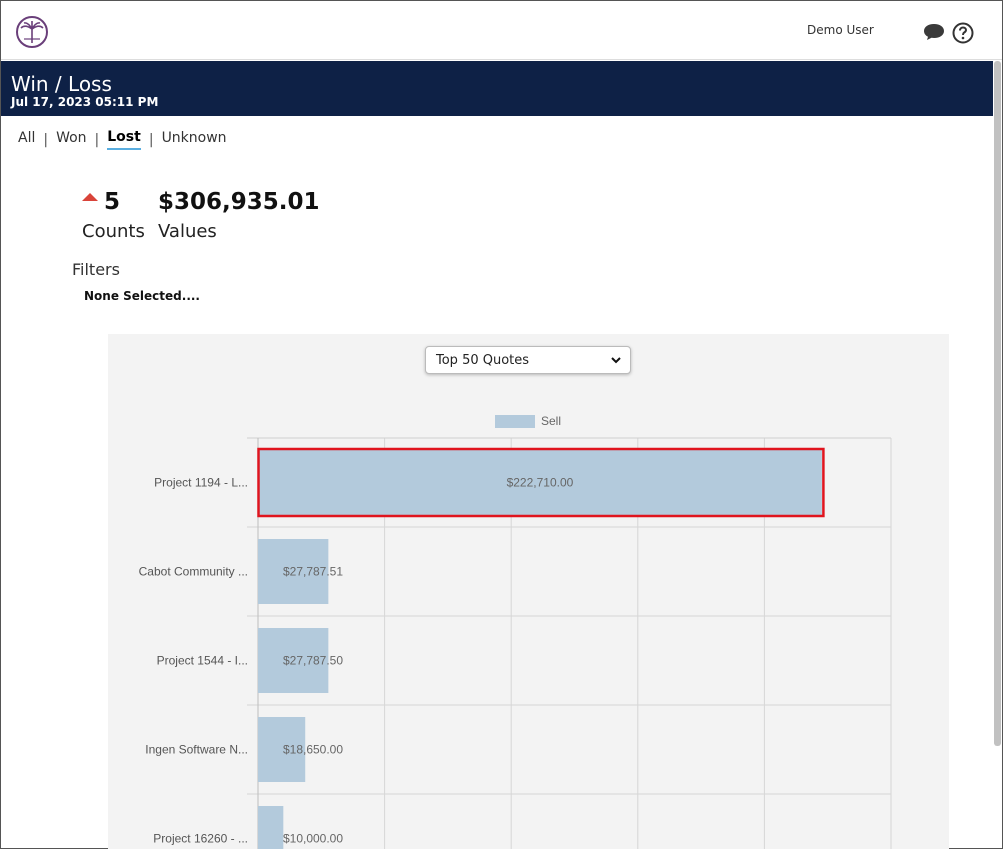 The width and height of the screenshot is (1003, 849). What do you see at coordinates (85, 102) in the screenshot?
I see `page-timestamp: Jul 17, 2023 05:11 PM` at bounding box center [85, 102].